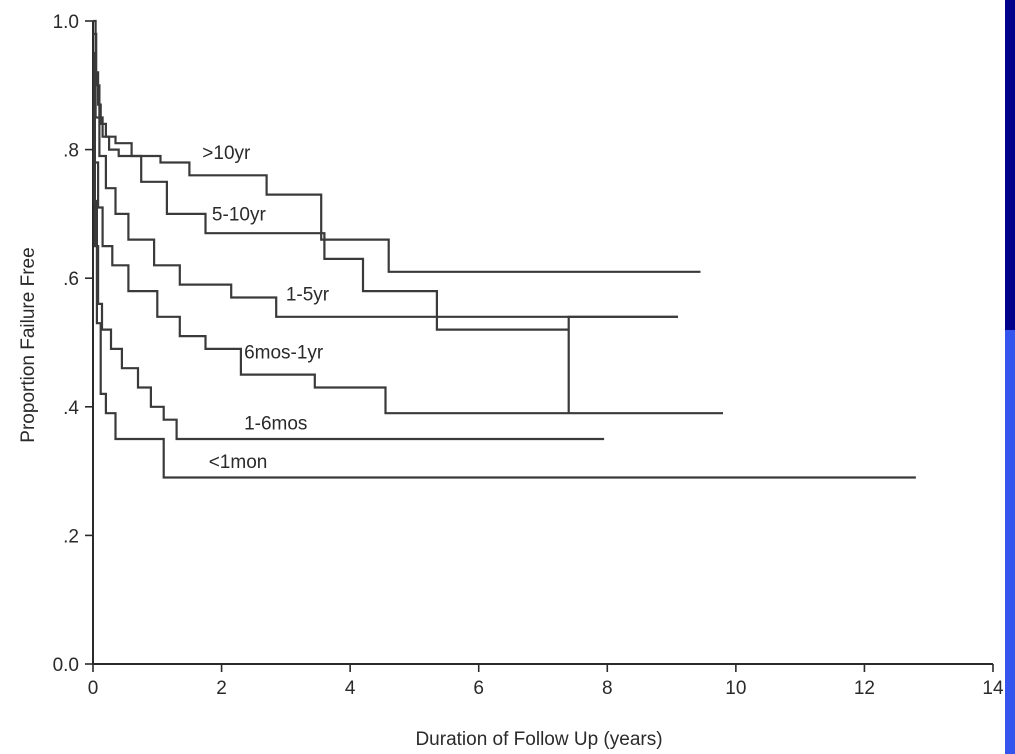 This screenshot has width=1015, height=754. What do you see at coordinates (71, 151) in the screenshot?
I see `y-tick-label: .8` at bounding box center [71, 151].